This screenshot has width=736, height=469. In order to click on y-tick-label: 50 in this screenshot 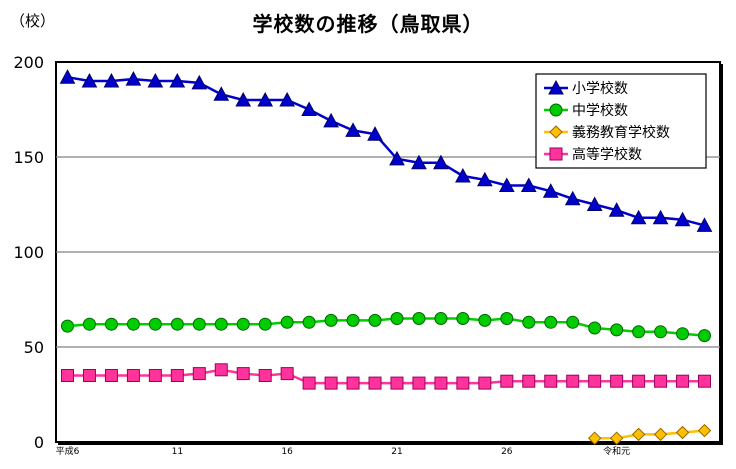, I will do `click(34, 347)`.